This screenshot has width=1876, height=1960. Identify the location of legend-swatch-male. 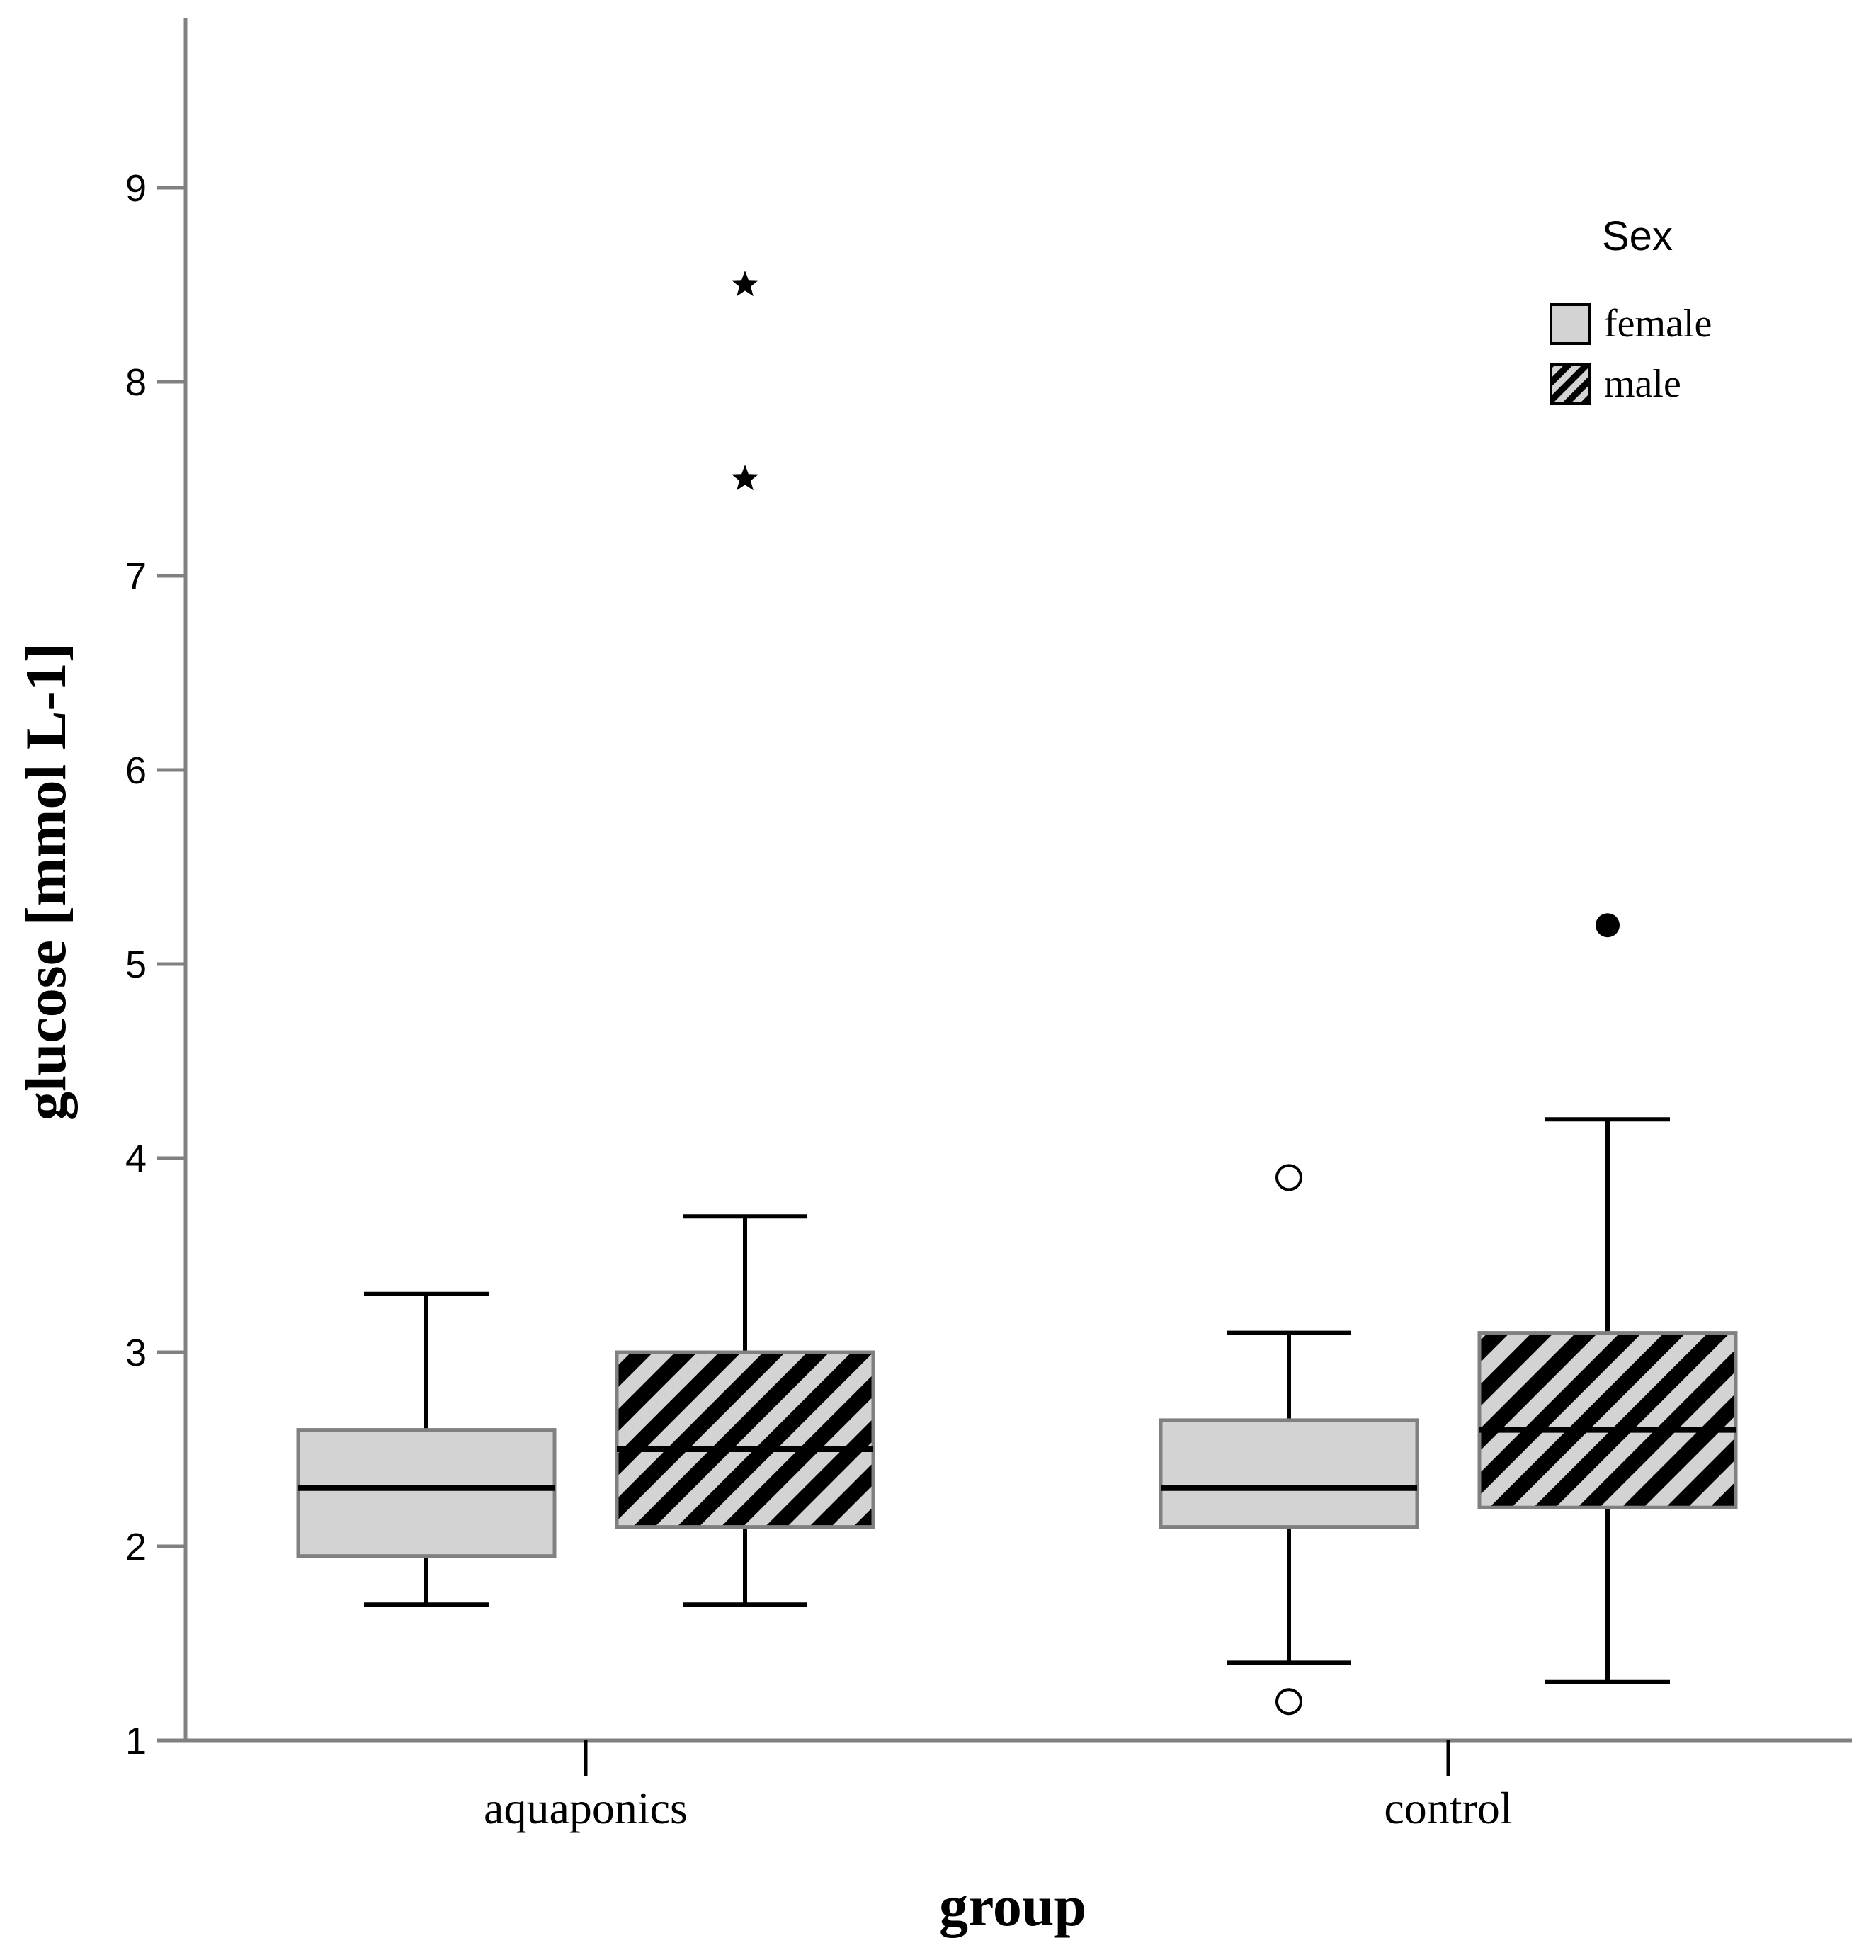
(1570, 384).